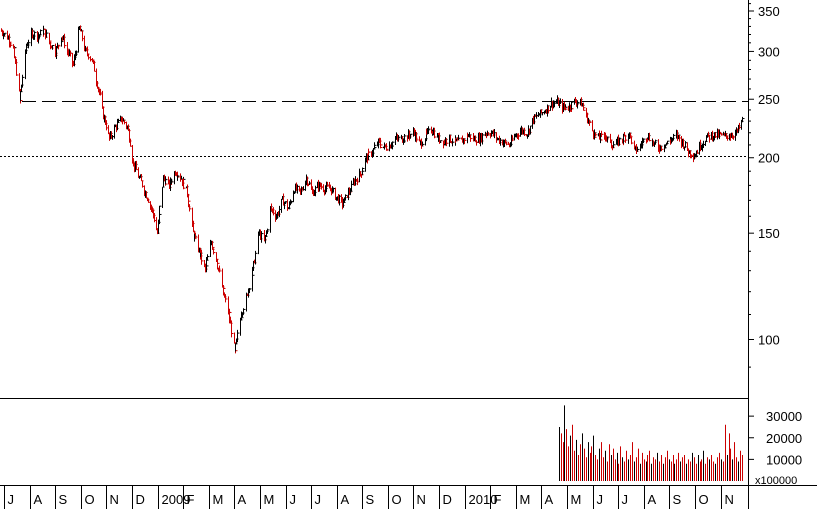  What do you see at coordinates (769, 11) in the screenshot?
I see `price-tick-label: 350` at bounding box center [769, 11].